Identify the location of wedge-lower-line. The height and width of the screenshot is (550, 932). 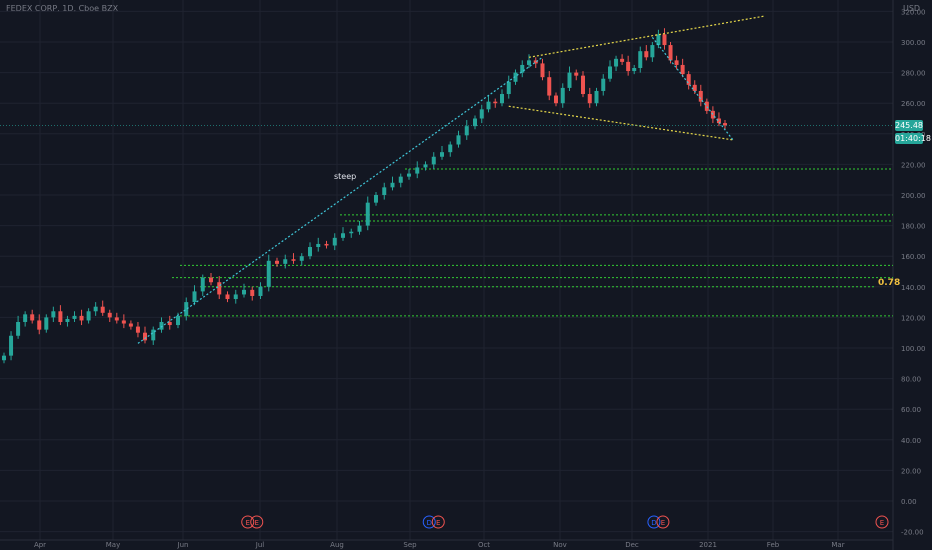
(621, 123).